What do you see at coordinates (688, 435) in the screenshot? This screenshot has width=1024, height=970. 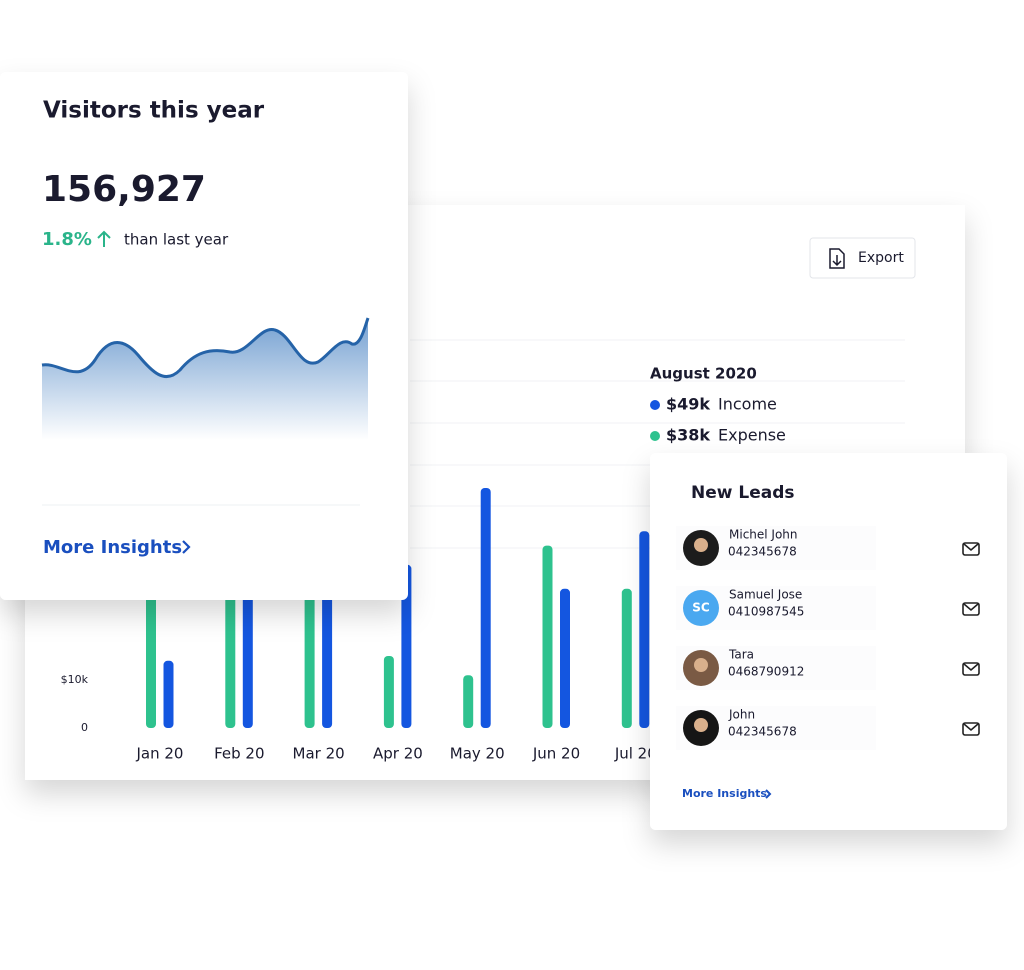 I see `tooltip-value: $38k` at bounding box center [688, 435].